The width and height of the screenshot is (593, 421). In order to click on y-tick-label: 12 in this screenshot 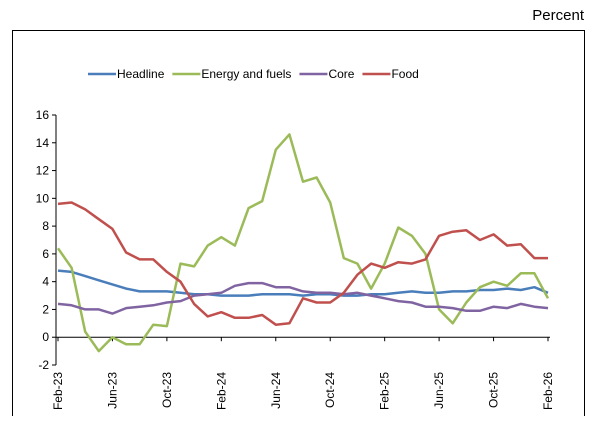, I will do `click(43, 171)`.